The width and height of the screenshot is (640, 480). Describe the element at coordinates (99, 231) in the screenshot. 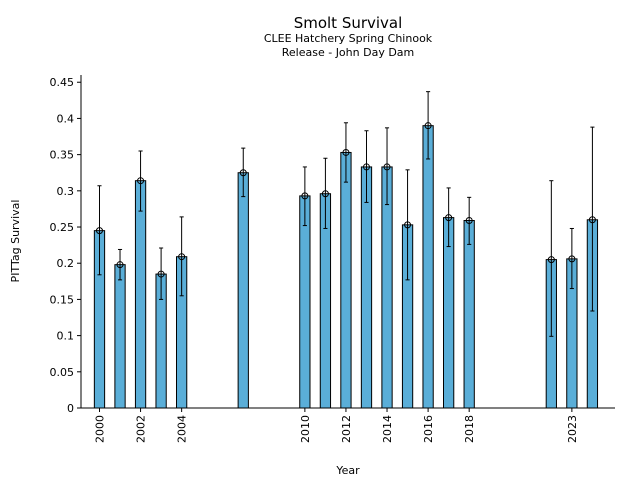

I see `point-marker-2000` at that location.